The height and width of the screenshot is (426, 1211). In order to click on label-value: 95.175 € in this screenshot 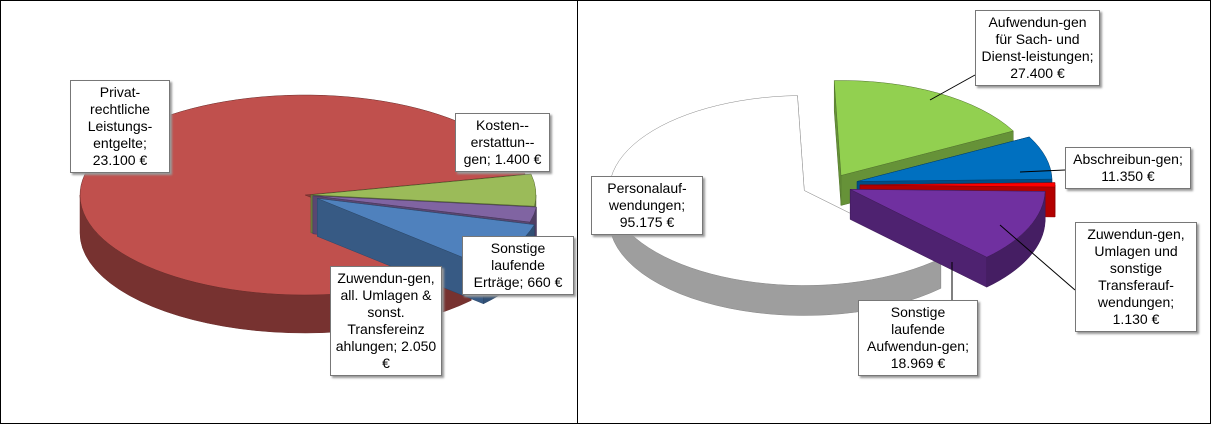, I will do `click(647, 222)`.